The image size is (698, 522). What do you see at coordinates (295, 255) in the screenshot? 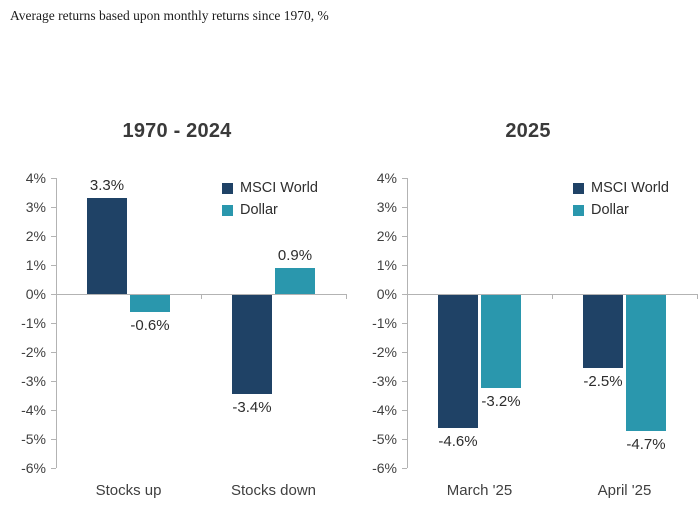
I see `value-label: 0.9%` at bounding box center [295, 255].